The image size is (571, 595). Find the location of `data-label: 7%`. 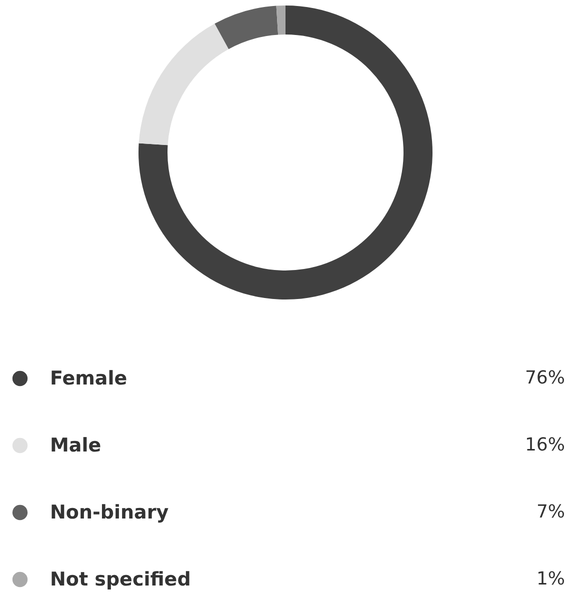

data-label: 7% is located at coordinates (550, 512).